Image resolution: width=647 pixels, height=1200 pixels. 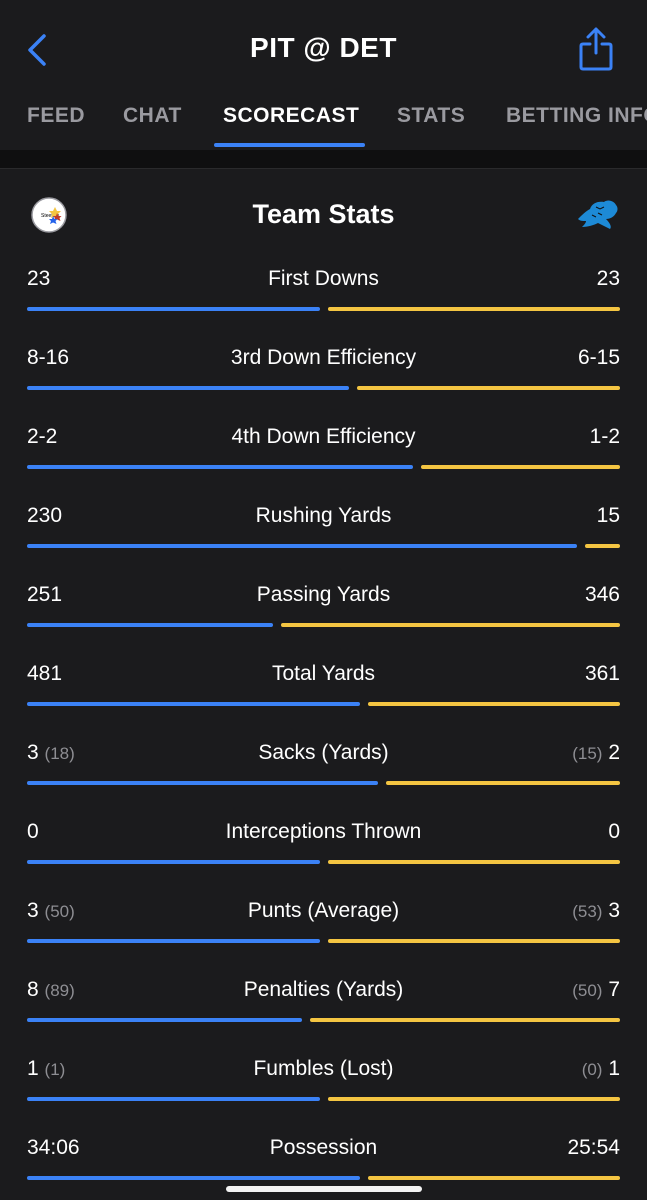 I want to click on share-icon, so click(x=596, y=49).